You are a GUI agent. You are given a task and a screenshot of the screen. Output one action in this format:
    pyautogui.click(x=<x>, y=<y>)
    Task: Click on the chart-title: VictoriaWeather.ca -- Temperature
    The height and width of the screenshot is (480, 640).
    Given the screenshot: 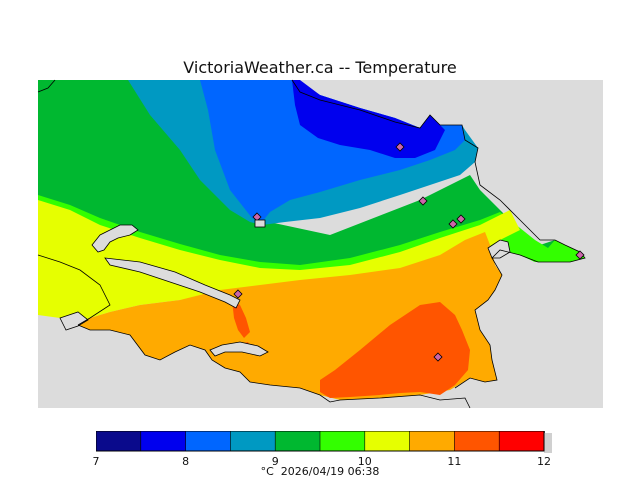 What is the action you would take?
    pyautogui.click(x=320, y=67)
    